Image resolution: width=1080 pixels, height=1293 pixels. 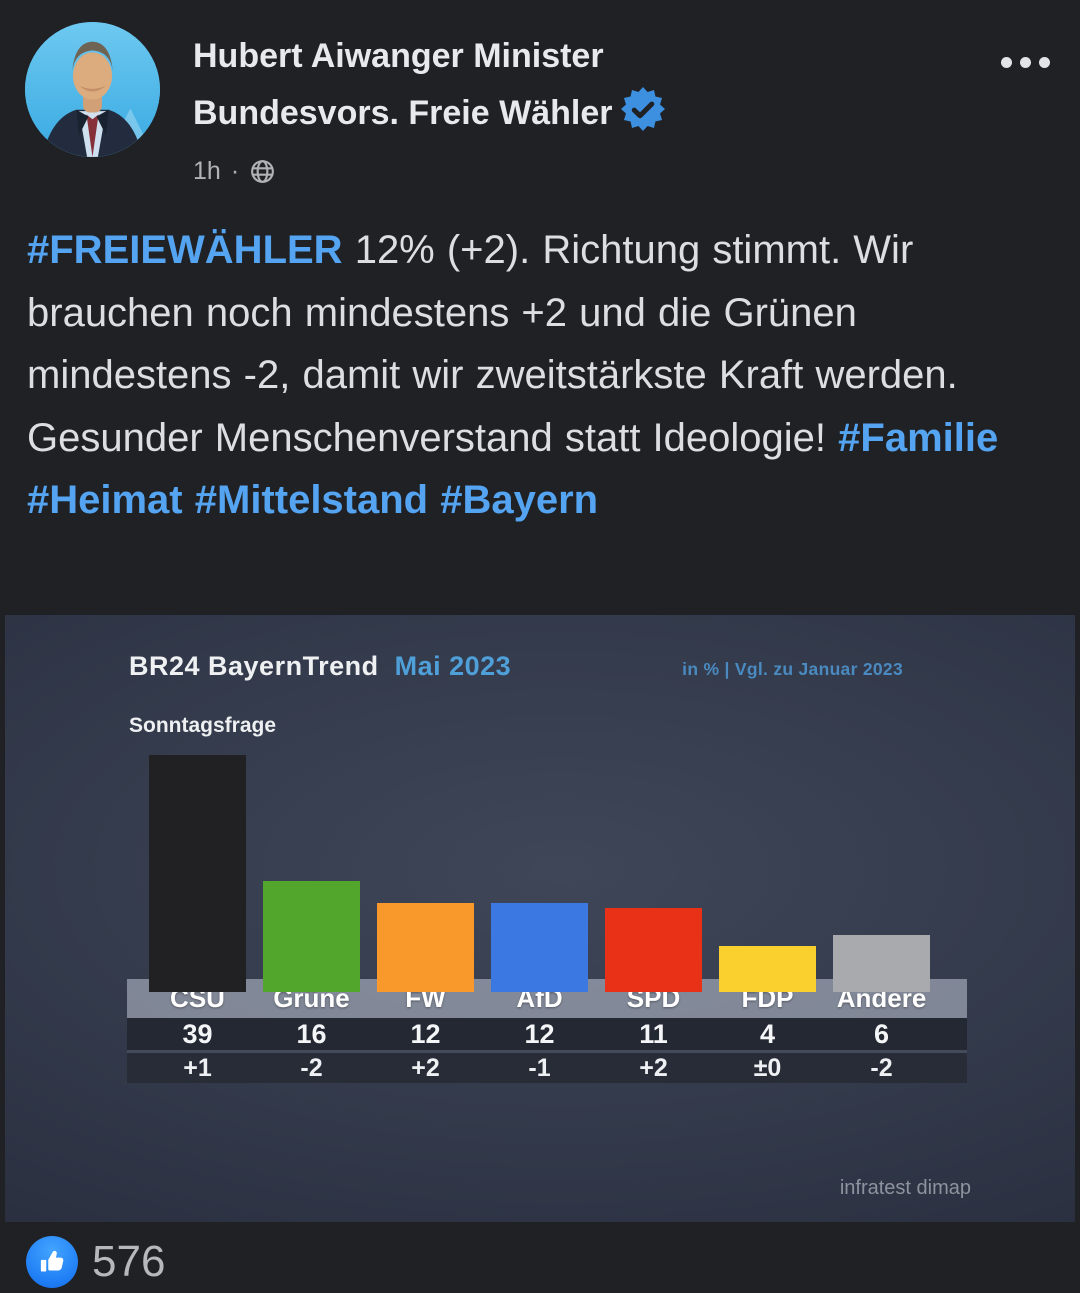 What do you see at coordinates (653, 1034) in the screenshot?
I see `bar-value-SPD: 11` at bounding box center [653, 1034].